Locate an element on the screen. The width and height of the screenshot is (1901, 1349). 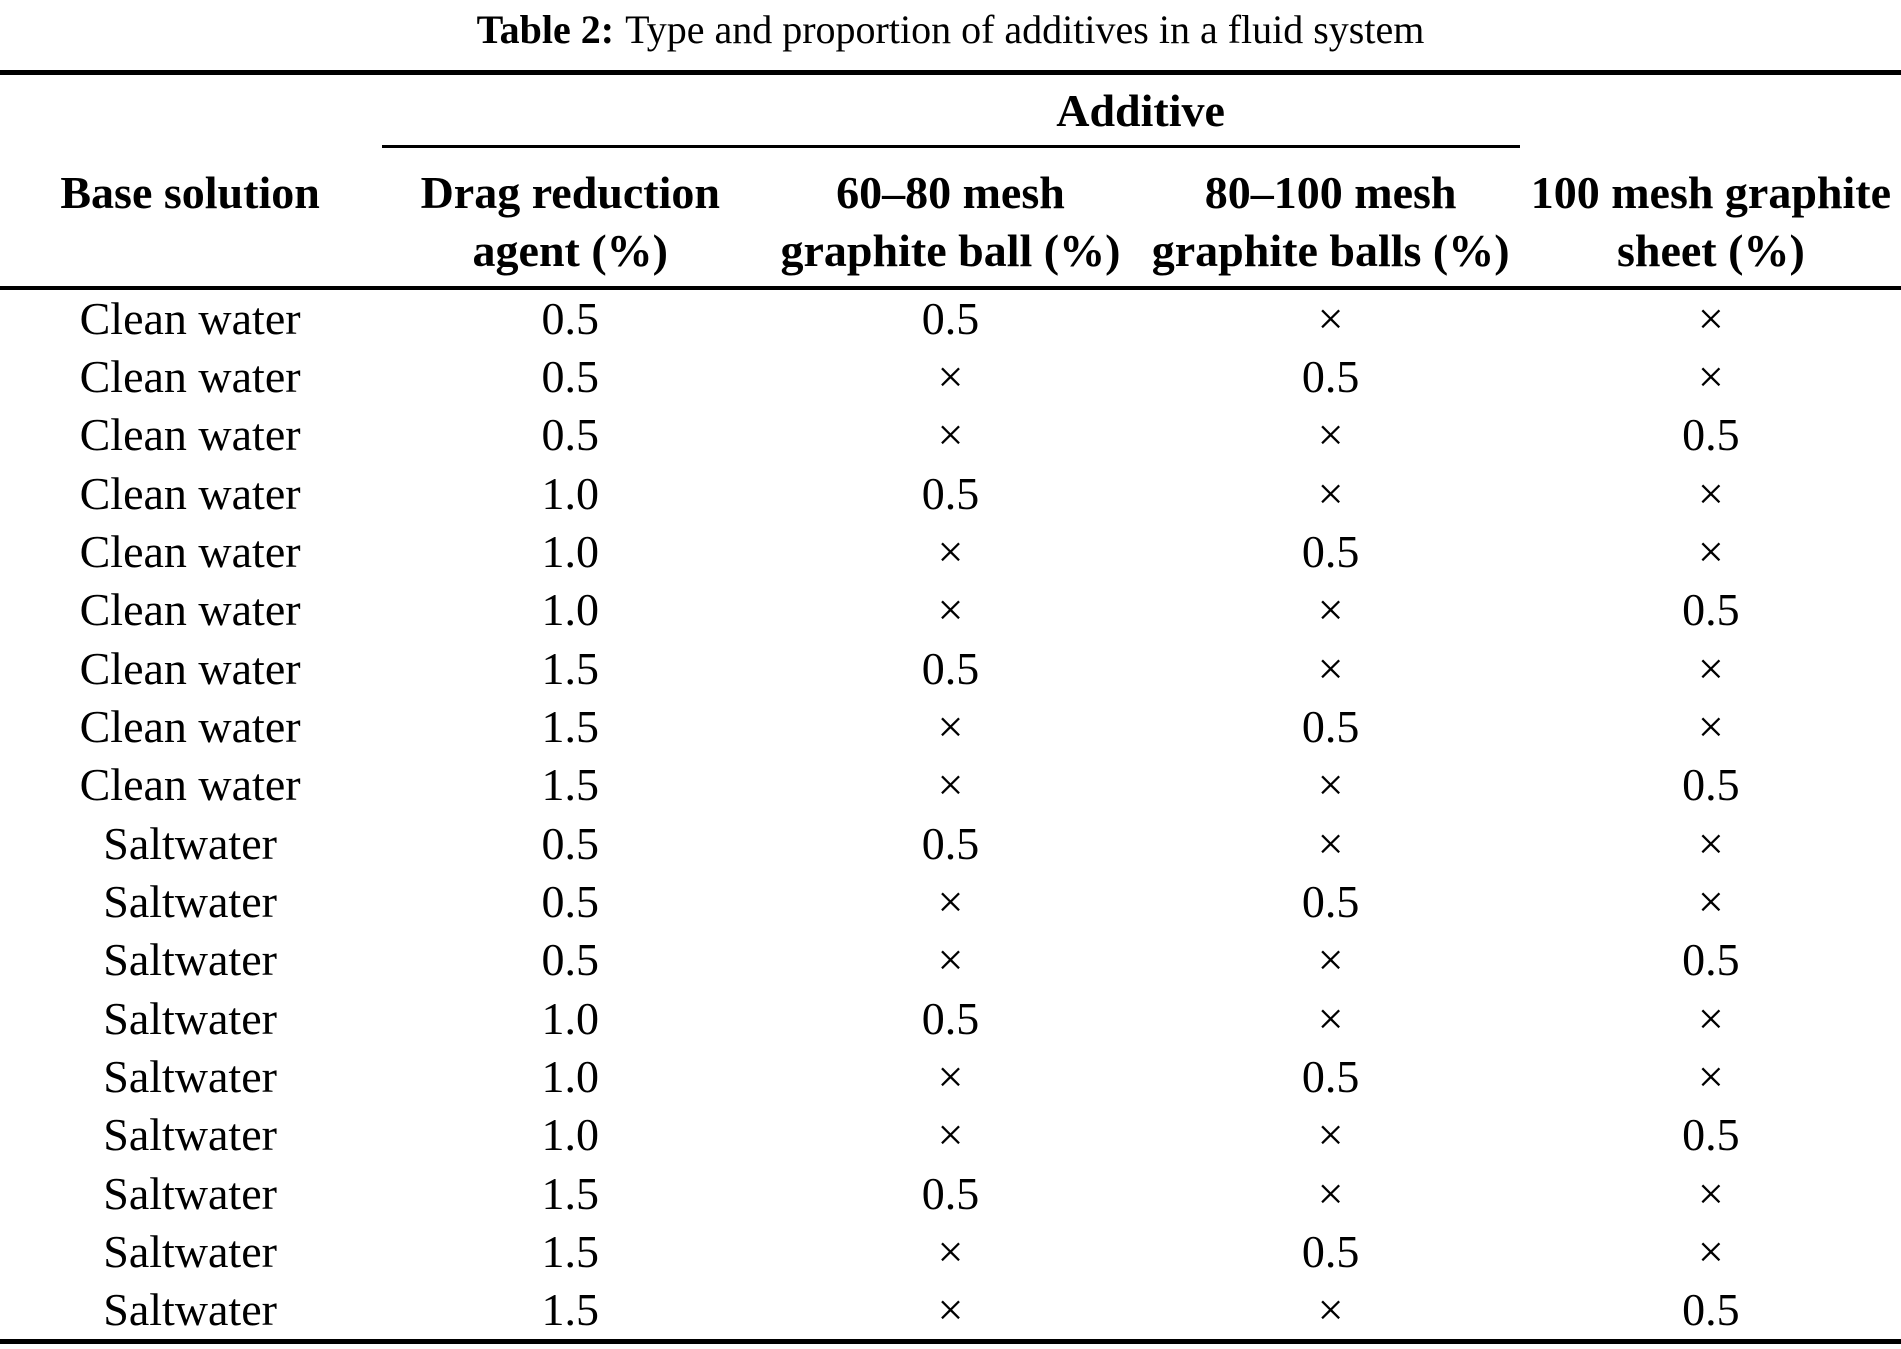
column-header-line2: sheet (%) is located at coordinates (1710, 250).